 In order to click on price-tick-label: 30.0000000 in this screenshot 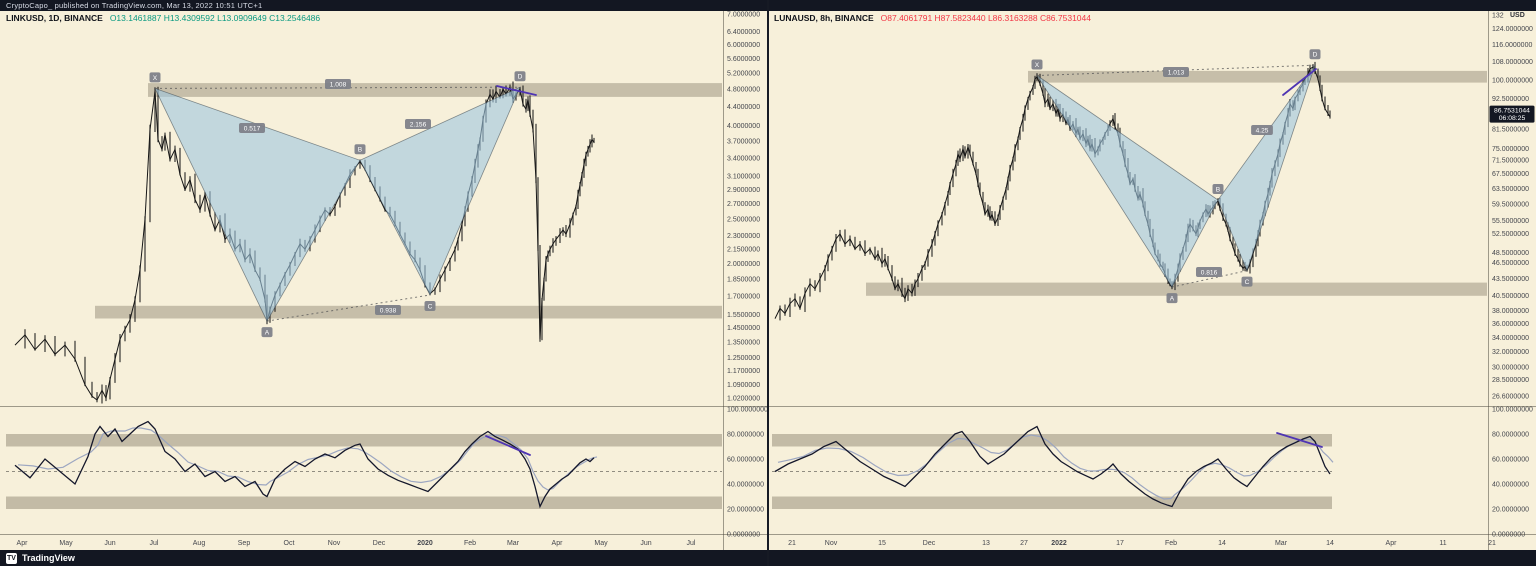, I will do `click(1510, 368)`.